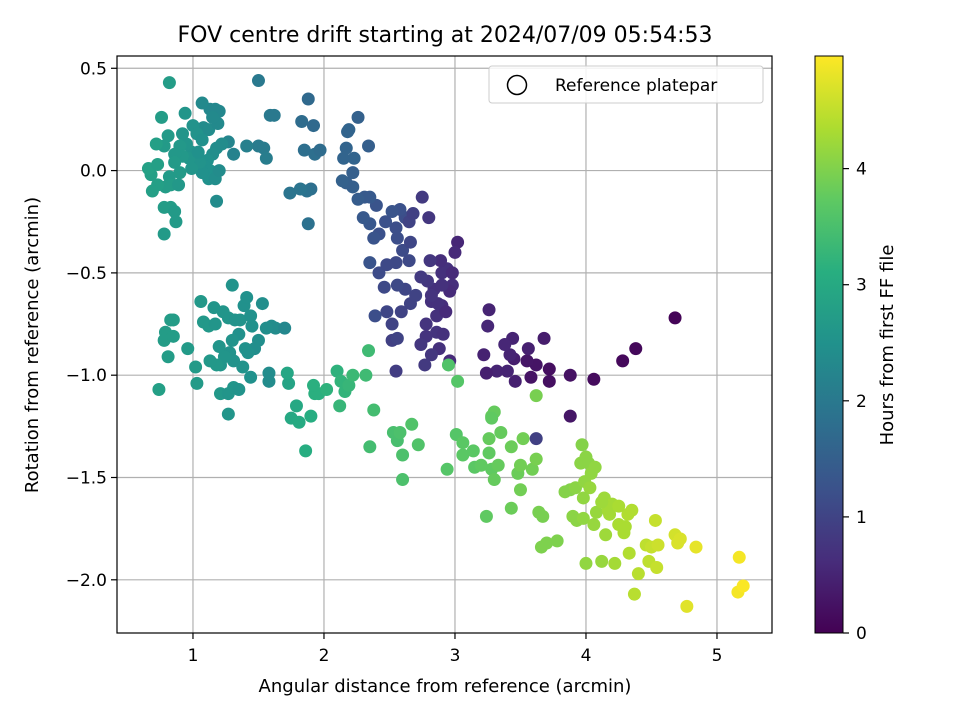 Image resolution: width=960 pixels, height=720 pixels. I want to click on x-tick-label: 1, so click(193, 656).